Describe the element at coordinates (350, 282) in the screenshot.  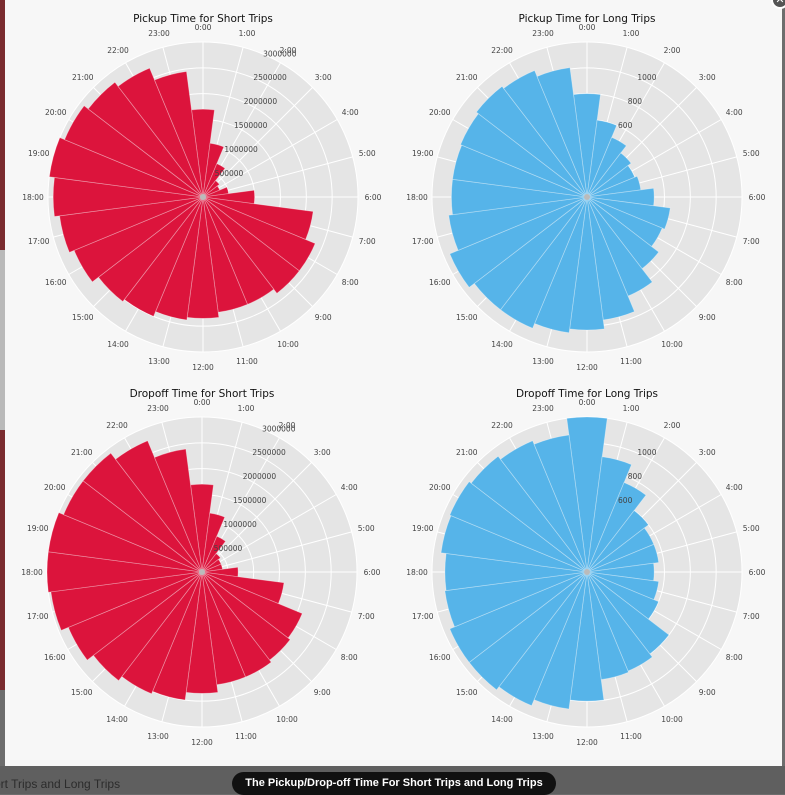
I see `angular-tick-label: 8:00` at that location.